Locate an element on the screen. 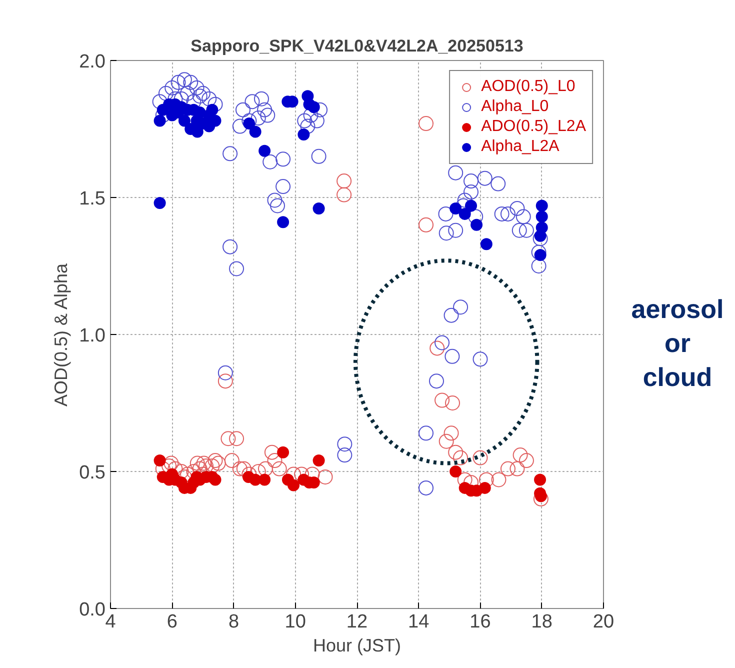 This screenshot has width=735, height=668. x-tick-label: 4 is located at coordinates (110, 622).